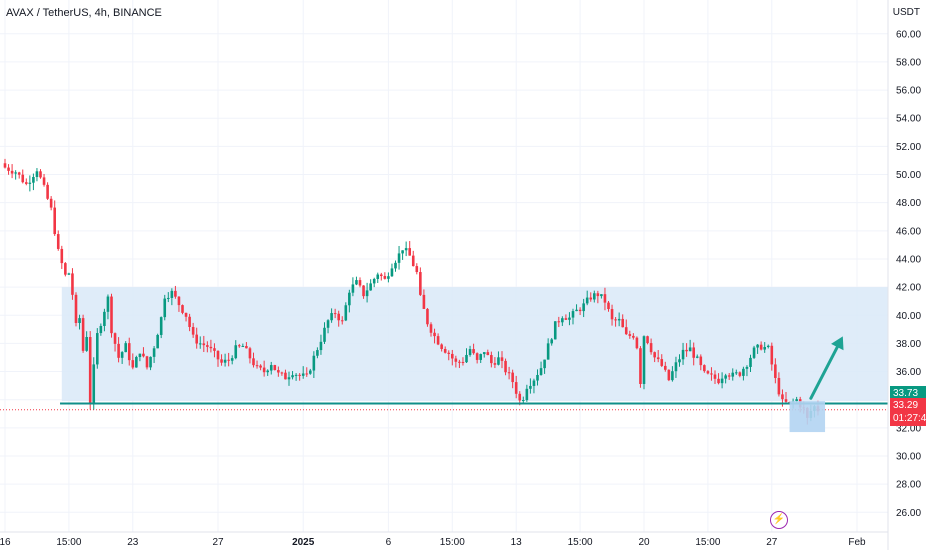 This screenshot has width=932, height=550. What do you see at coordinates (908, 457) in the screenshot?
I see `price-tick-label: 30.00` at bounding box center [908, 457].